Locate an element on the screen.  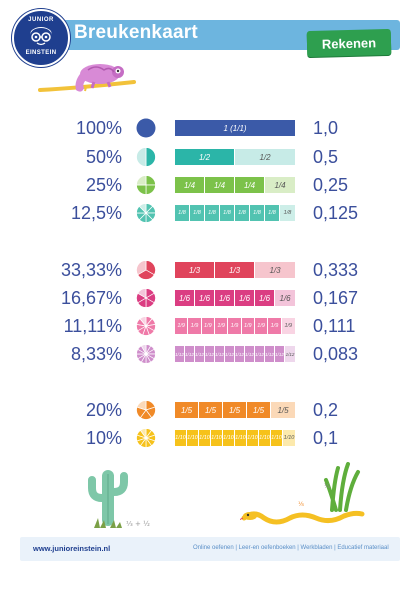
percentage-label: 16,67% is located at coordinates (91, 298).